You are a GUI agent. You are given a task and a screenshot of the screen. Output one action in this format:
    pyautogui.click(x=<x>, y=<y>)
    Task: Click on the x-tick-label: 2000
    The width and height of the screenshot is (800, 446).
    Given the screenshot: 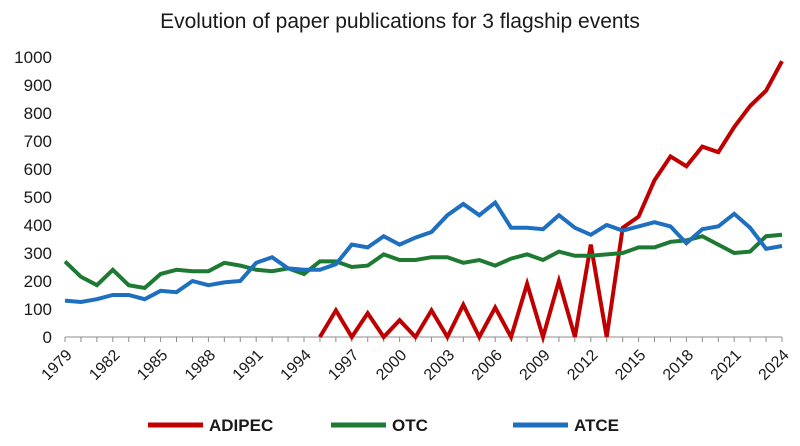 What is the action you would take?
    pyautogui.click(x=391, y=365)
    